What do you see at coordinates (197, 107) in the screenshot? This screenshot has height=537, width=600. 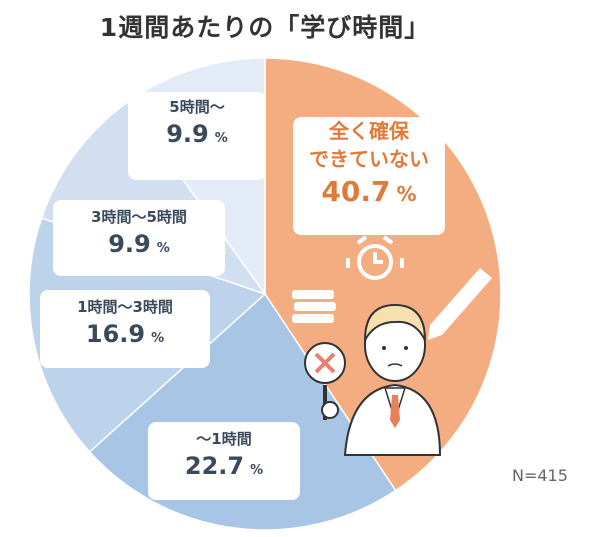 I see `slice-name: 5時間～` at bounding box center [197, 107].